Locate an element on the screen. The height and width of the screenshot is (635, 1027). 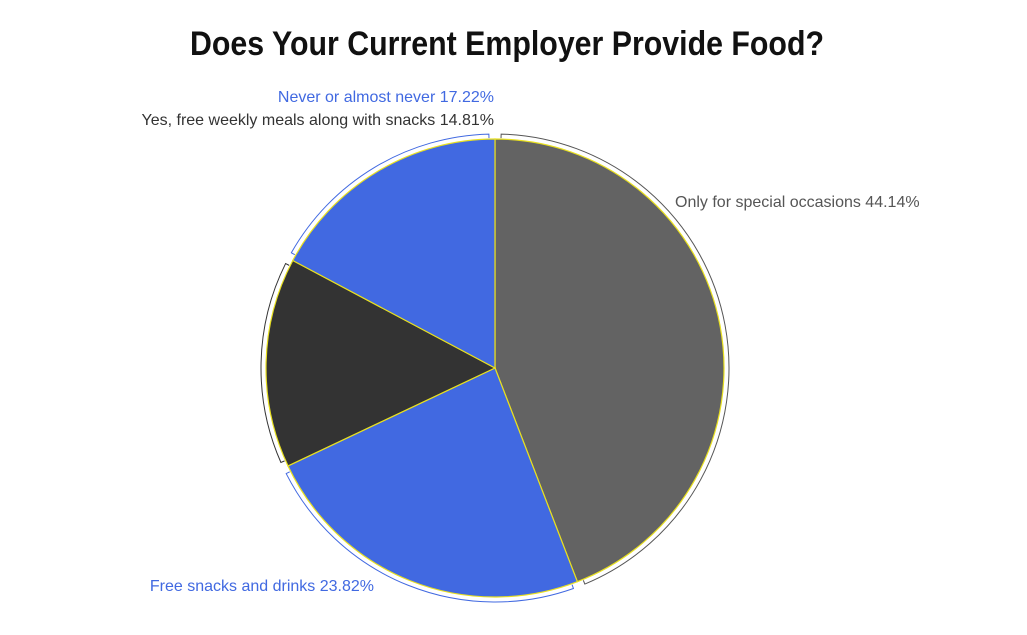
slice-label-1: Only for special occasions 44.14% is located at coordinates (797, 202).